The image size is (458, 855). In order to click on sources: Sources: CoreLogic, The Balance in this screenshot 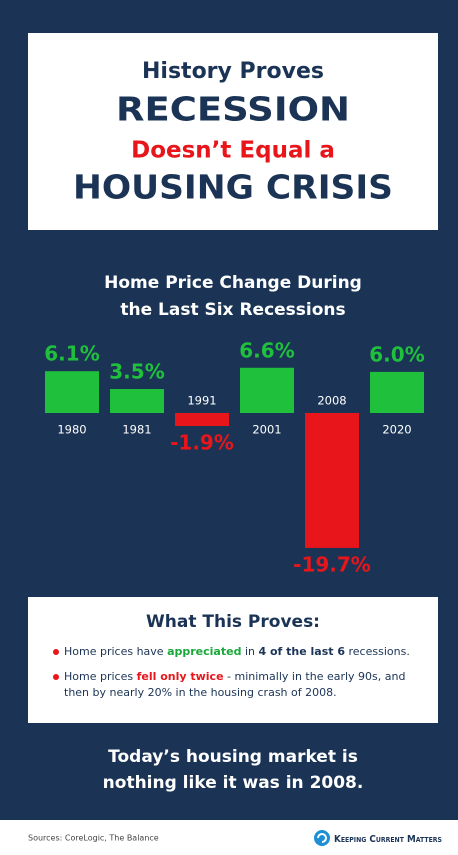, I will do `click(93, 838)`.